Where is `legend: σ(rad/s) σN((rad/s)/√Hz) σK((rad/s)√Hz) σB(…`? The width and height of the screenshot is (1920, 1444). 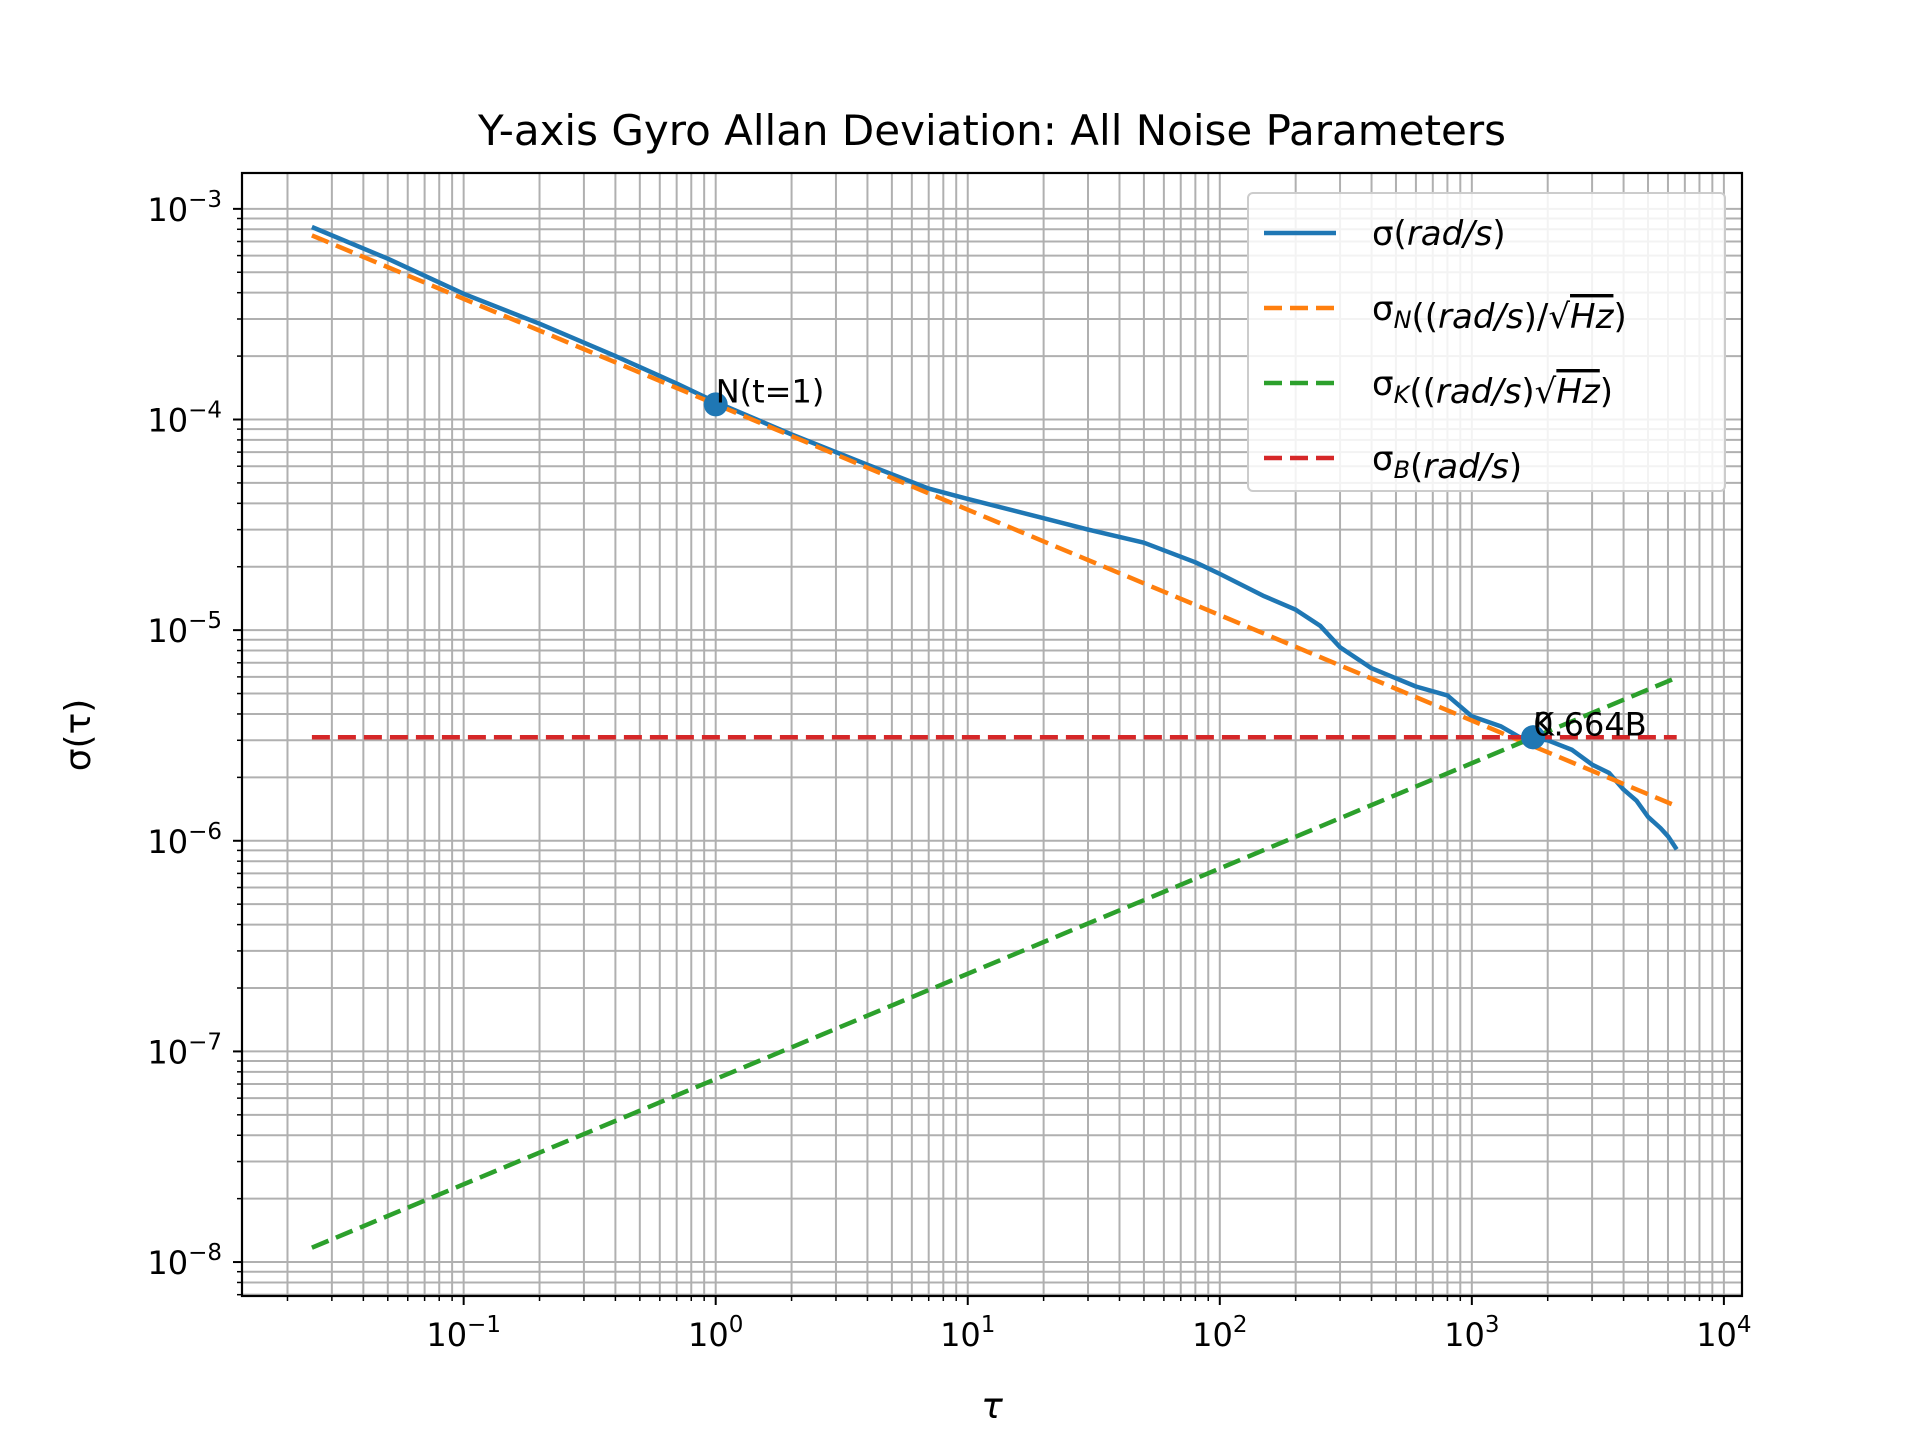
legend: σ(rad/s) σN((rad/s)/√Hz) σK((rad/s)√Hz) σB(… is located at coordinates (1486, 342).